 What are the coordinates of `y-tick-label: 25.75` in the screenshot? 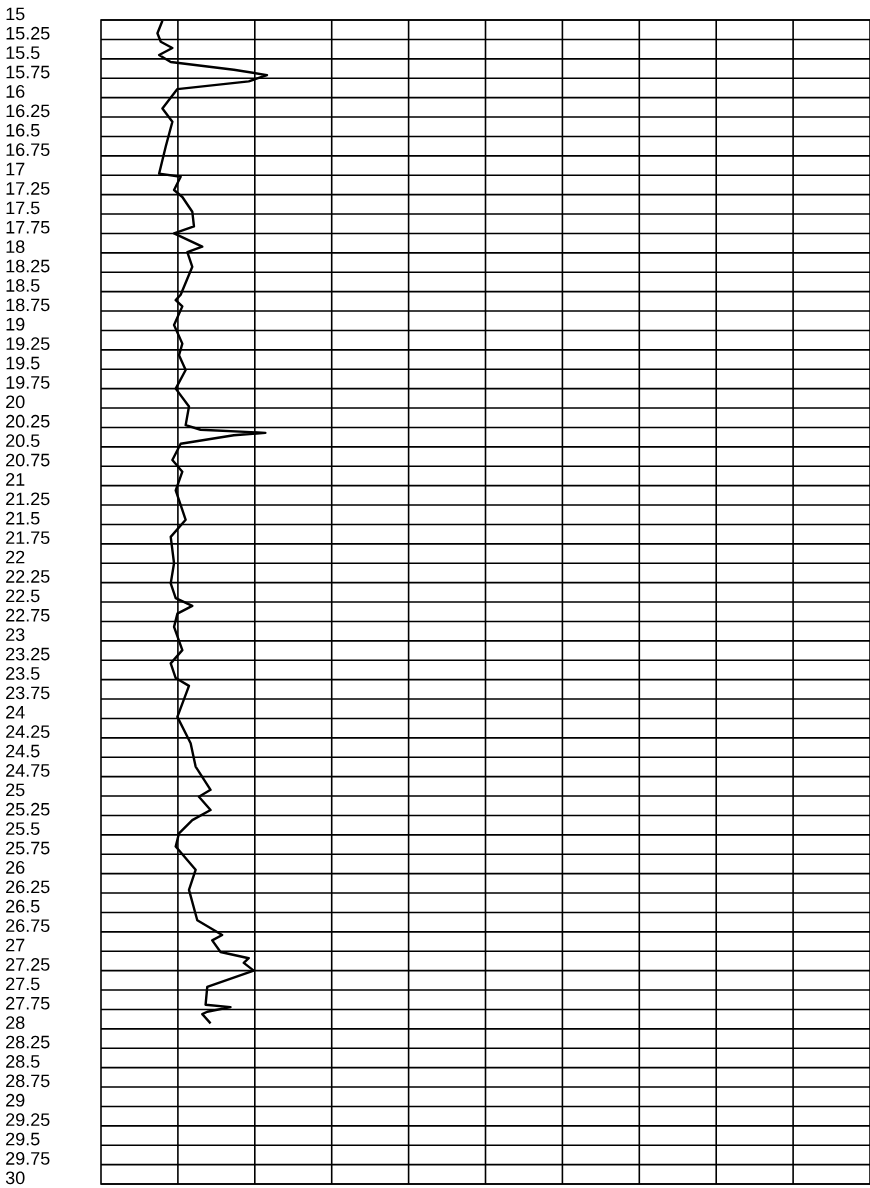 It's located at (28, 848).